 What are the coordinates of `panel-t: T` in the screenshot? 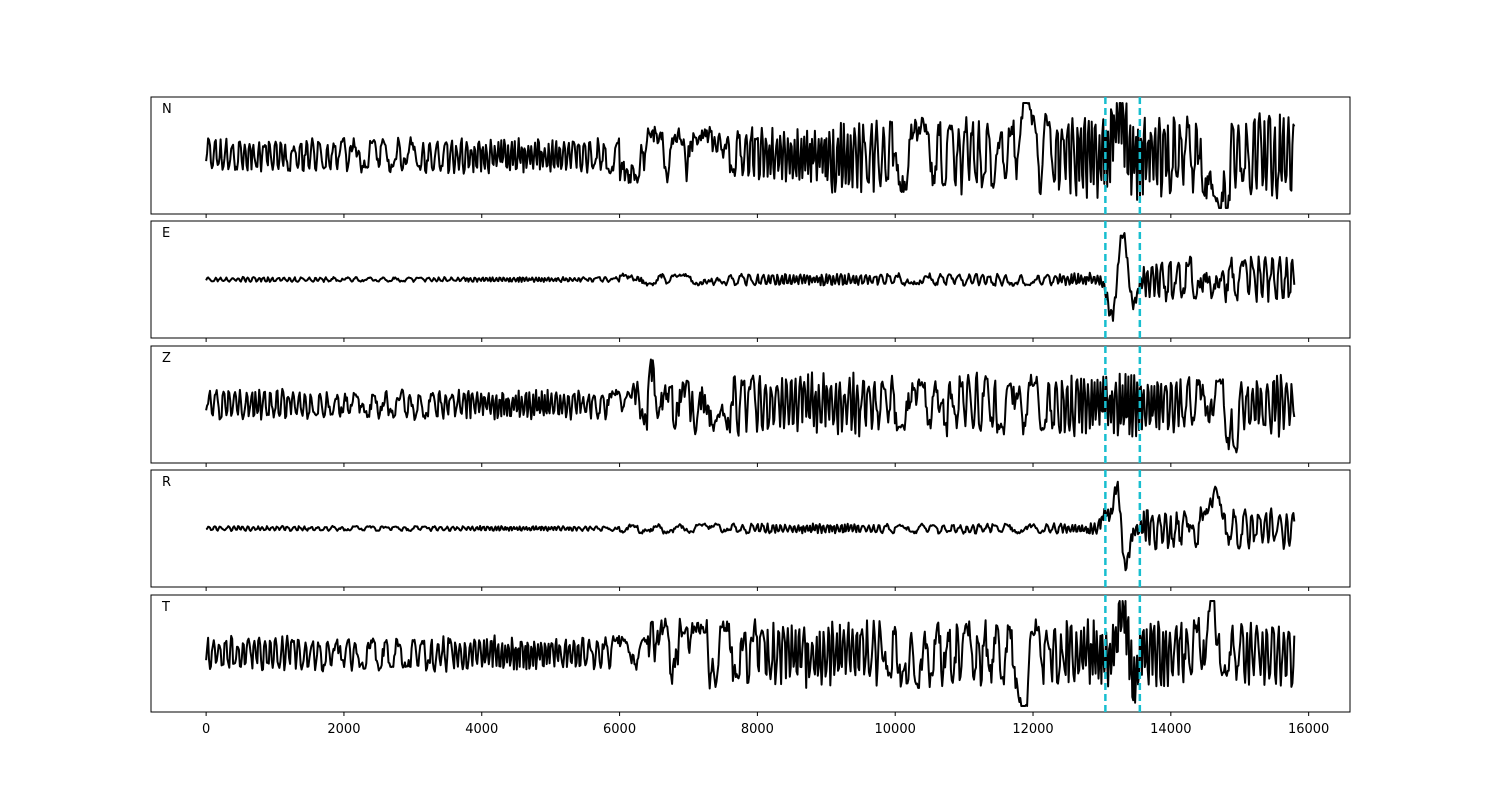 It's located at (750, 655).